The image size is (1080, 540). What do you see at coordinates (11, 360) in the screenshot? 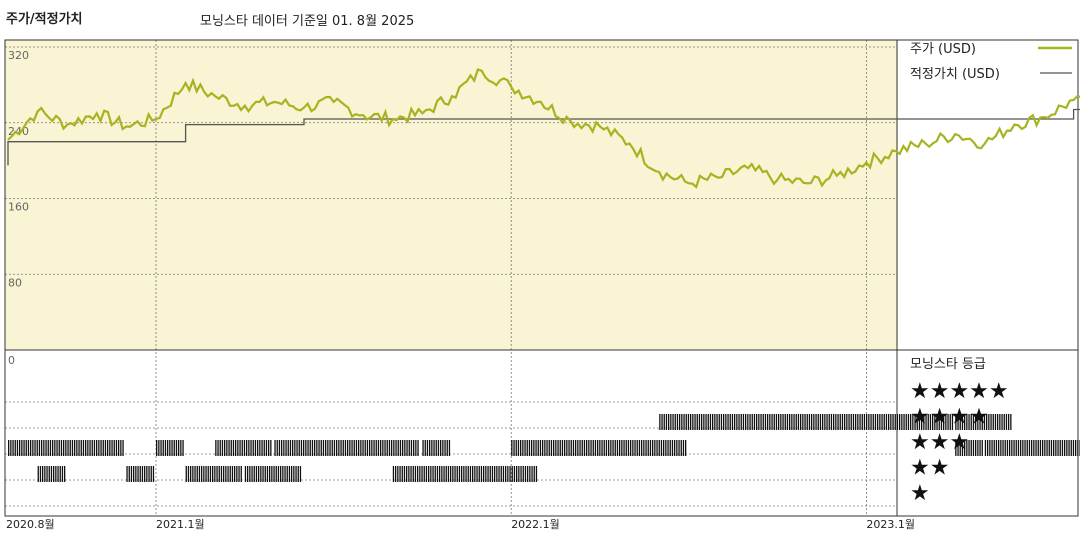
I see `y-tick-label: 0` at bounding box center [11, 360].